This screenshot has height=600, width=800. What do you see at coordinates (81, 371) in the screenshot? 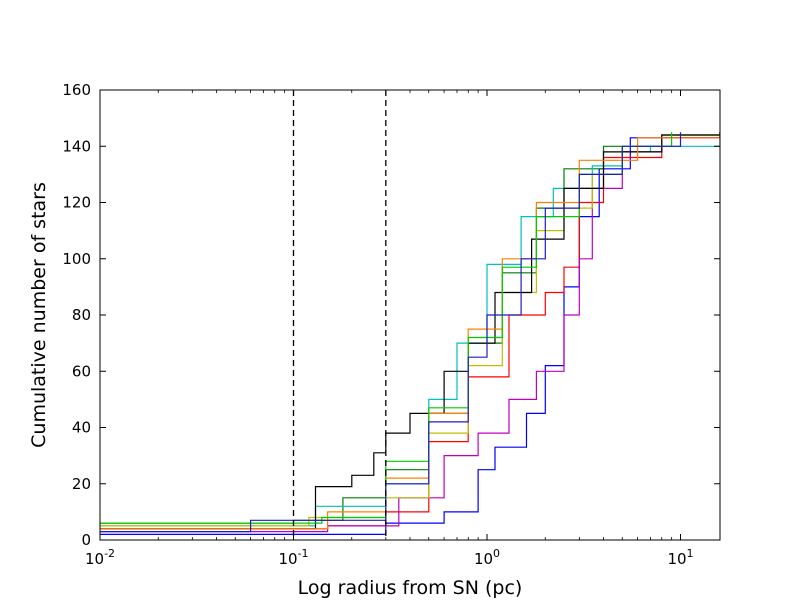
I see `y-tick-label: 60` at bounding box center [81, 371].